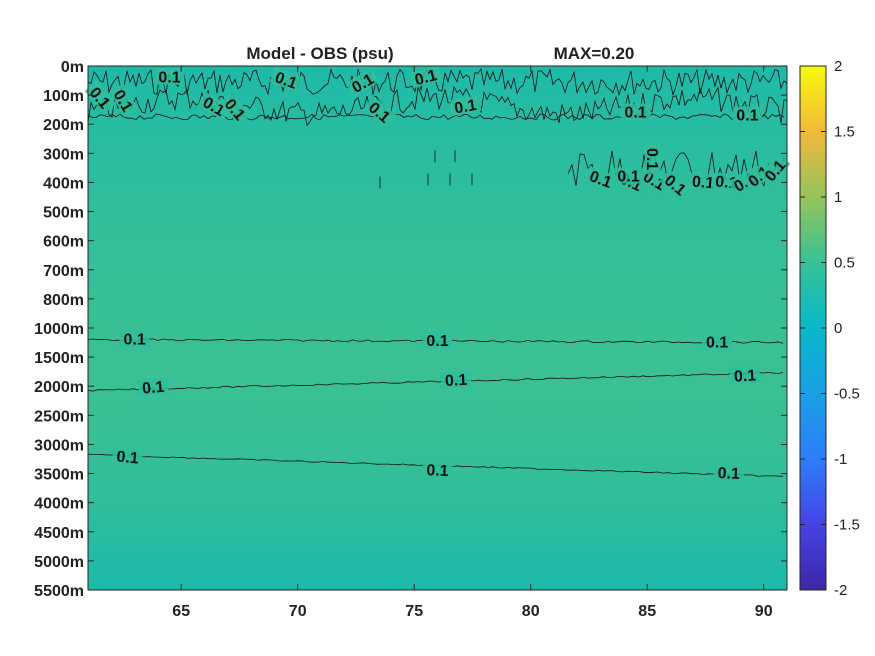 The width and height of the screenshot is (875, 656). Describe the element at coordinates (647, 611) in the screenshot. I see `x-tick-label: 85` at that location.